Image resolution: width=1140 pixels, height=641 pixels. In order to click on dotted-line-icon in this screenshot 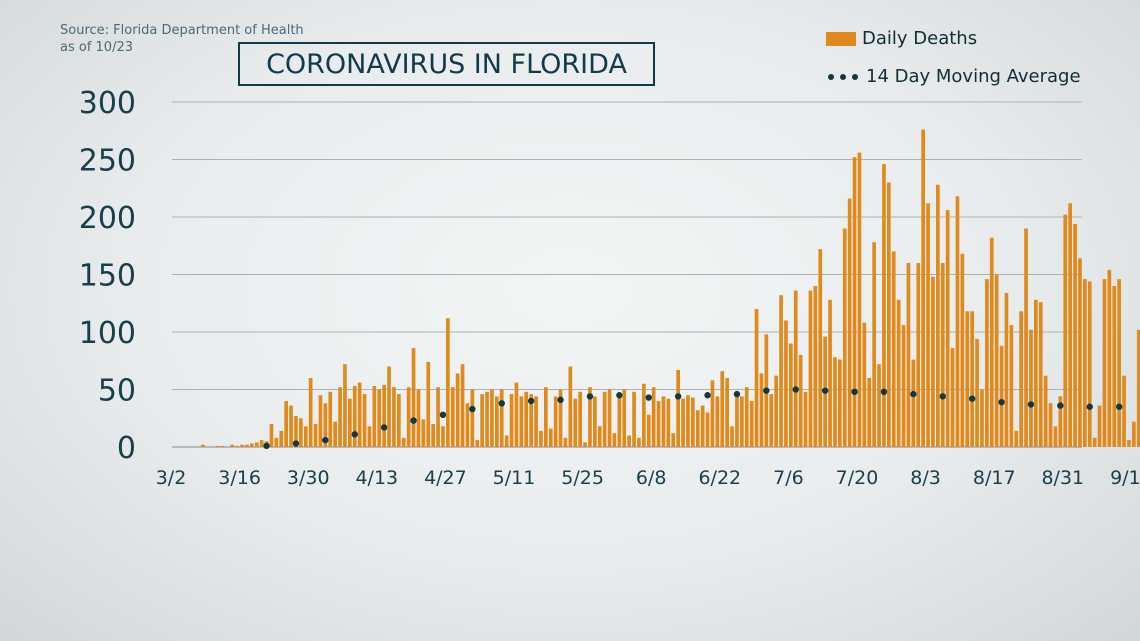, I will do `click(843, 76)`.